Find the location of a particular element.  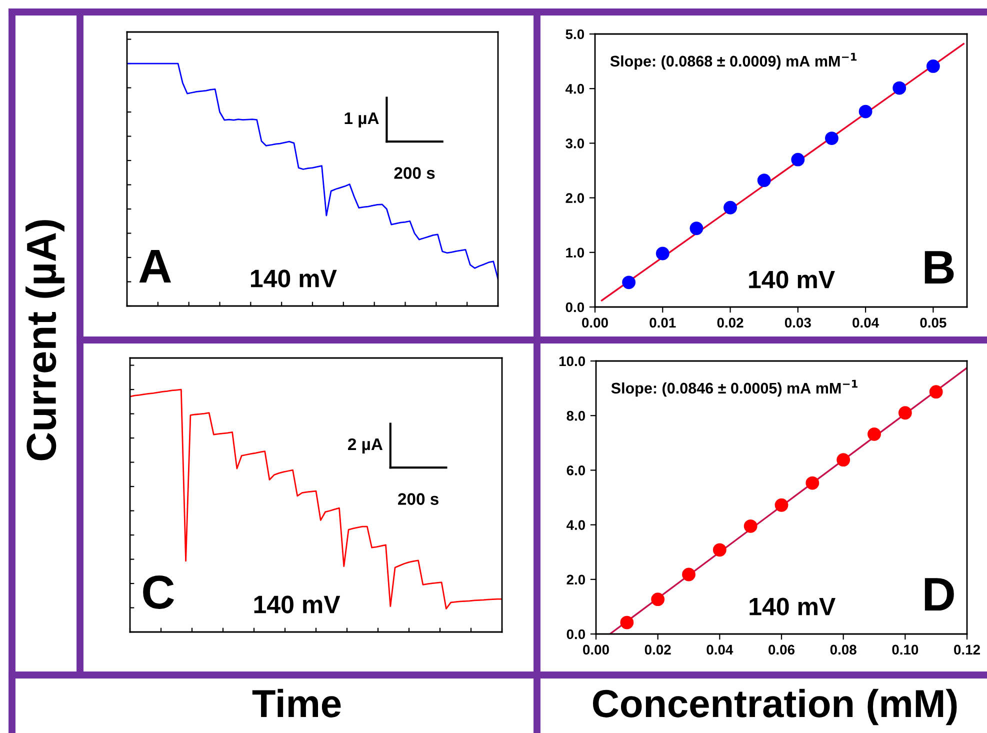

x-tick-label: 0.03 is located at coordinates (797, 323).